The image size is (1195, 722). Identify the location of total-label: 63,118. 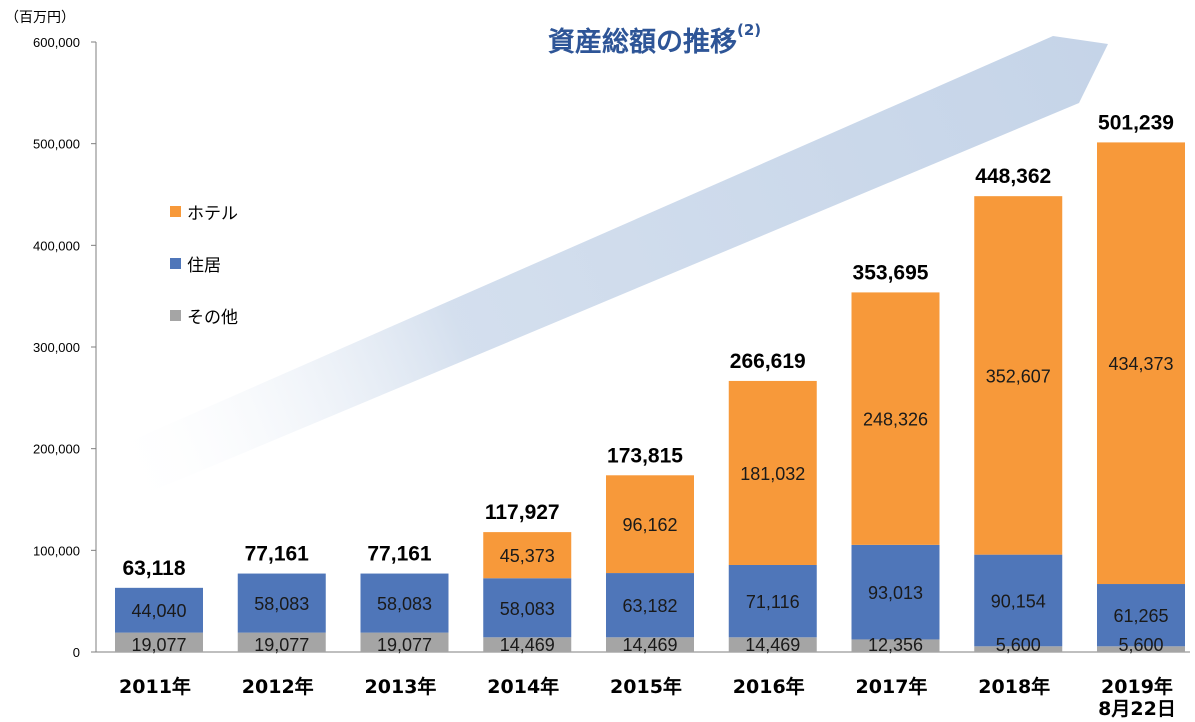
(153, 568).